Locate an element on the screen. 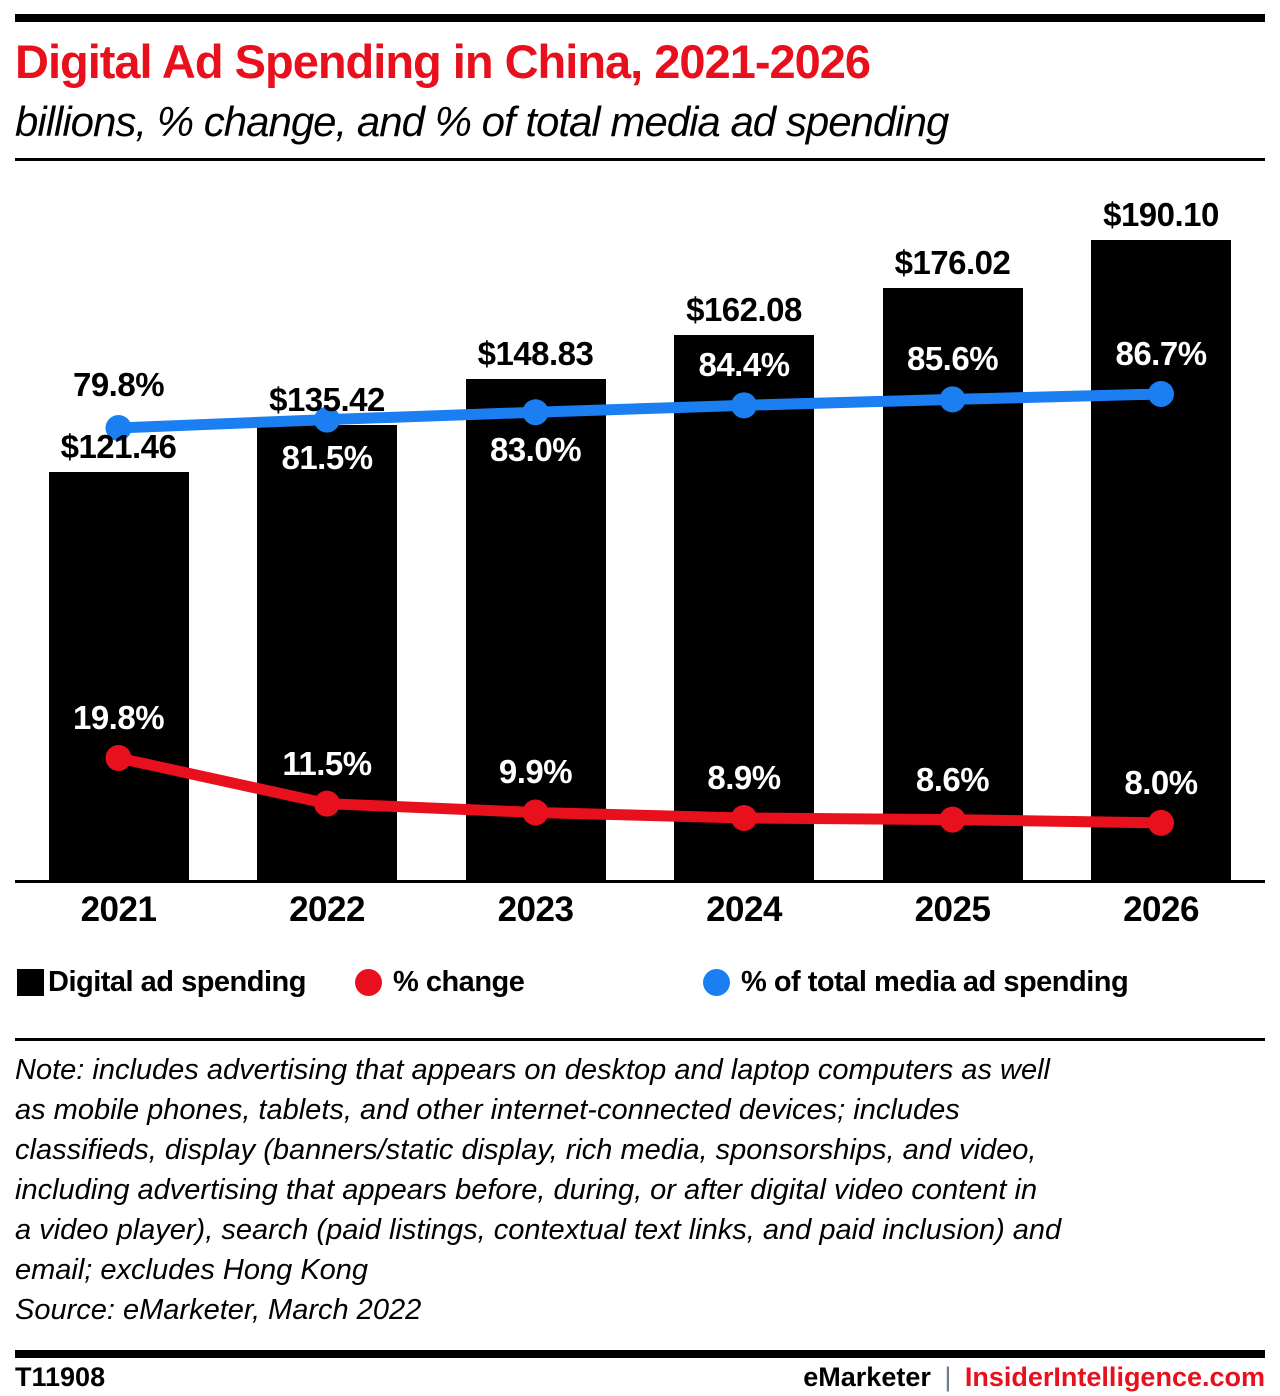 The width and height of the screenshot is (1280, 1396). header-rule is located at coordinates (640, 159).